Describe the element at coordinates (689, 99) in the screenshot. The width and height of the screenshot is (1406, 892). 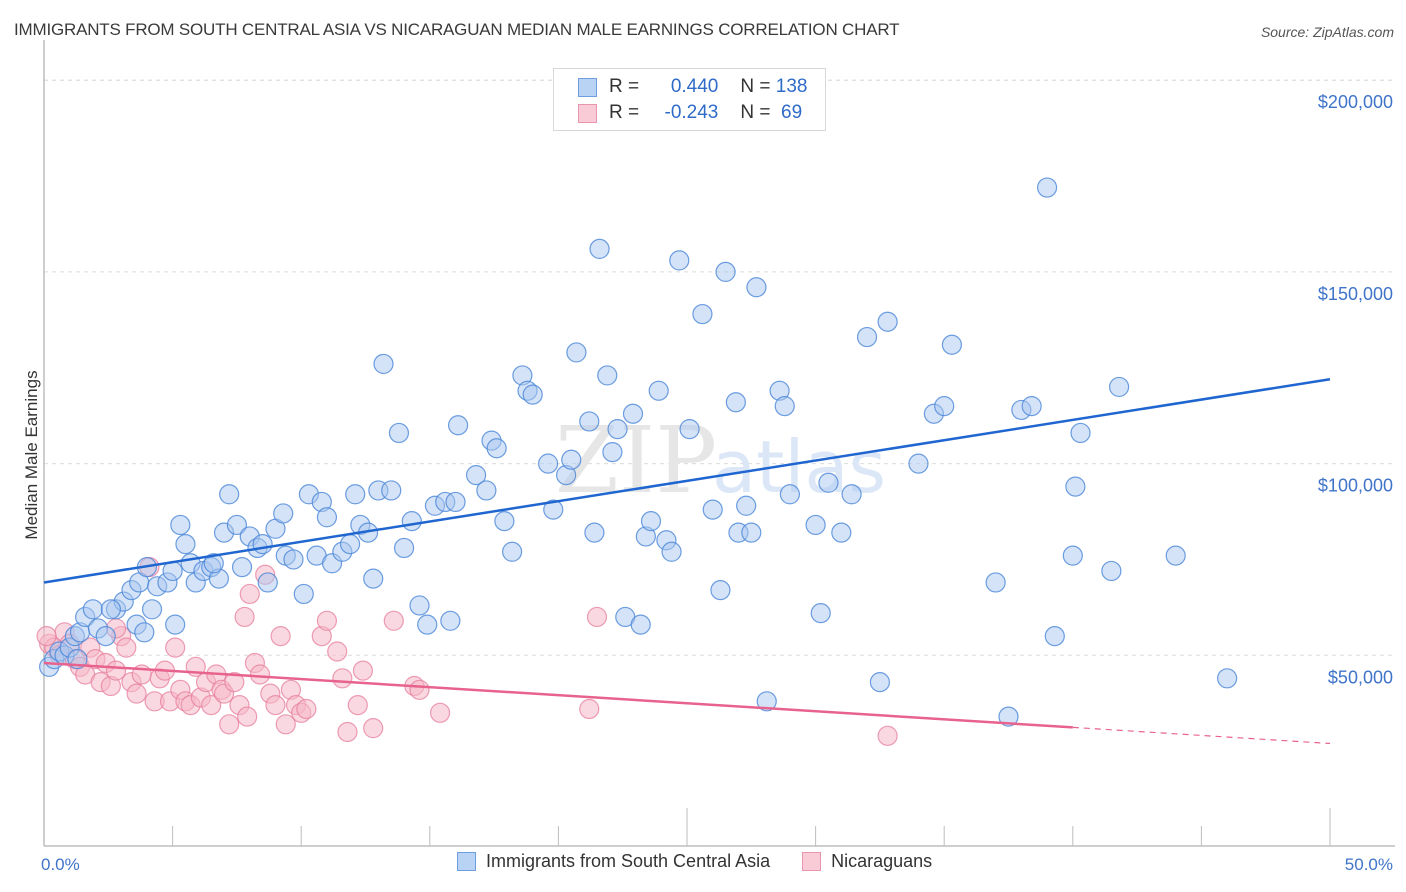
I see `correlation-legend: R = 0.440 N = 138 R = -0.243 N = 69` at that location.